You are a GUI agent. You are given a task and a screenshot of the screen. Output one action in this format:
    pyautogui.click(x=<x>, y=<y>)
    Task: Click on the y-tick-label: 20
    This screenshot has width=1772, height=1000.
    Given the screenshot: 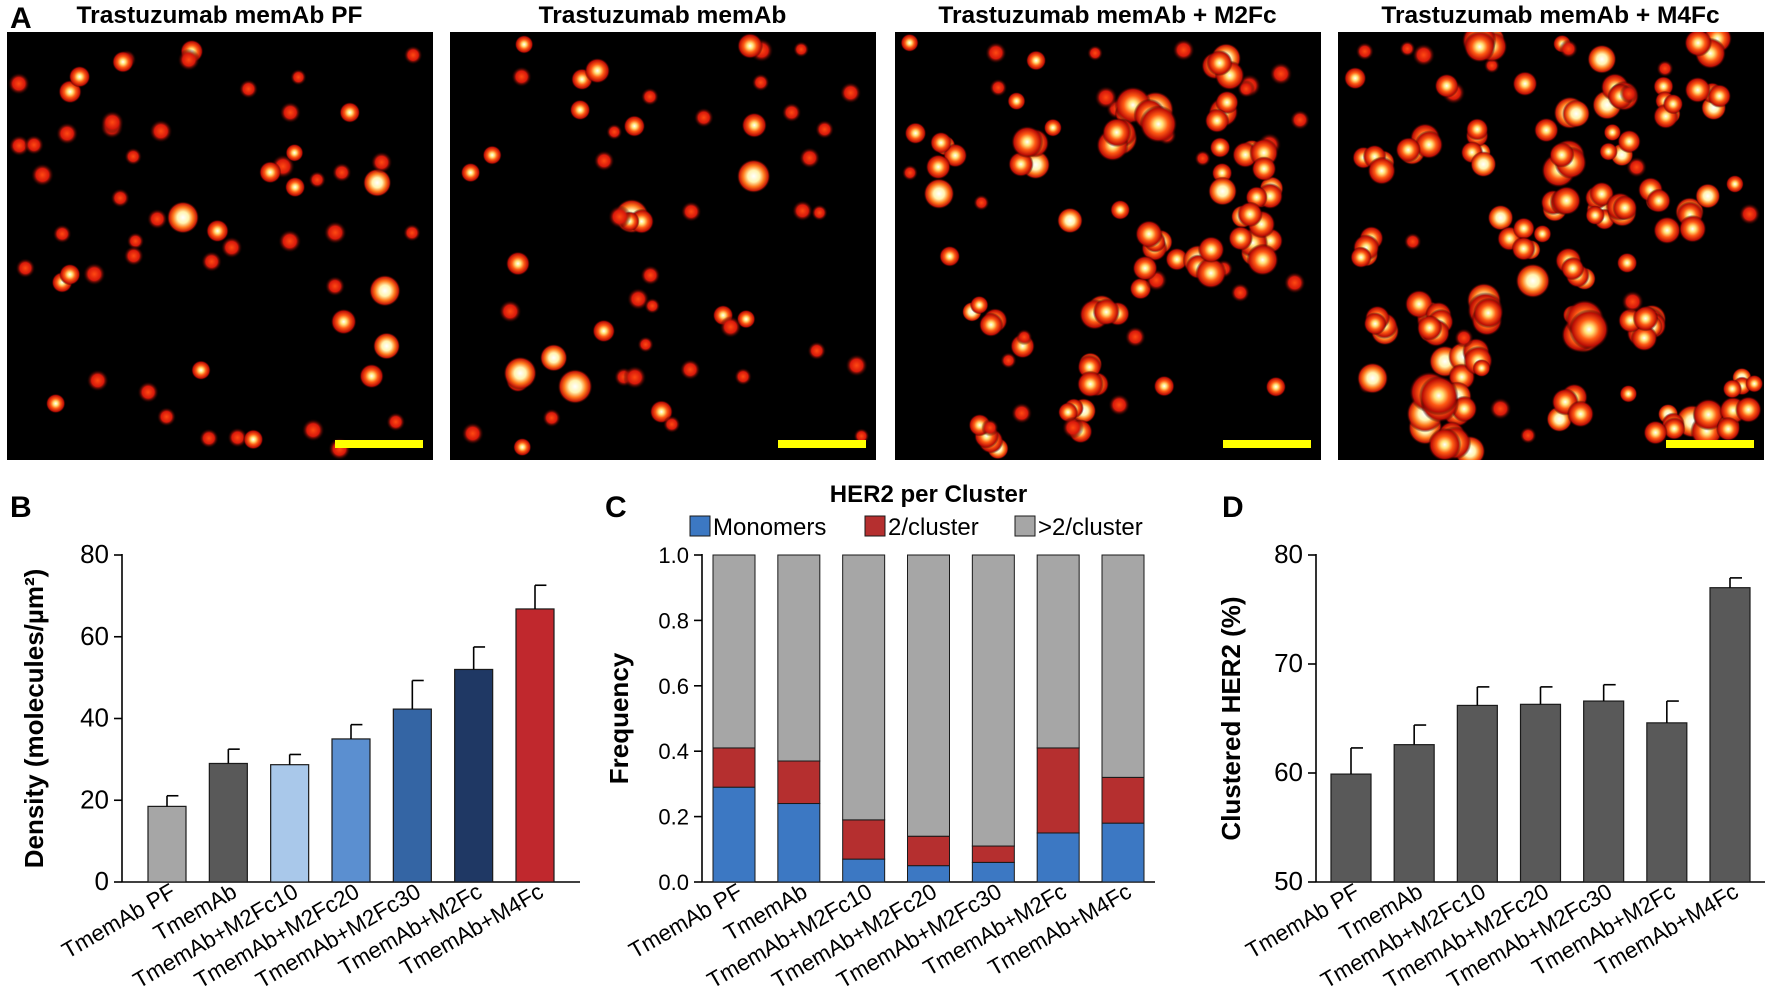 What is the action you would take?
    pyautogui.click(x=94, y=799)
    